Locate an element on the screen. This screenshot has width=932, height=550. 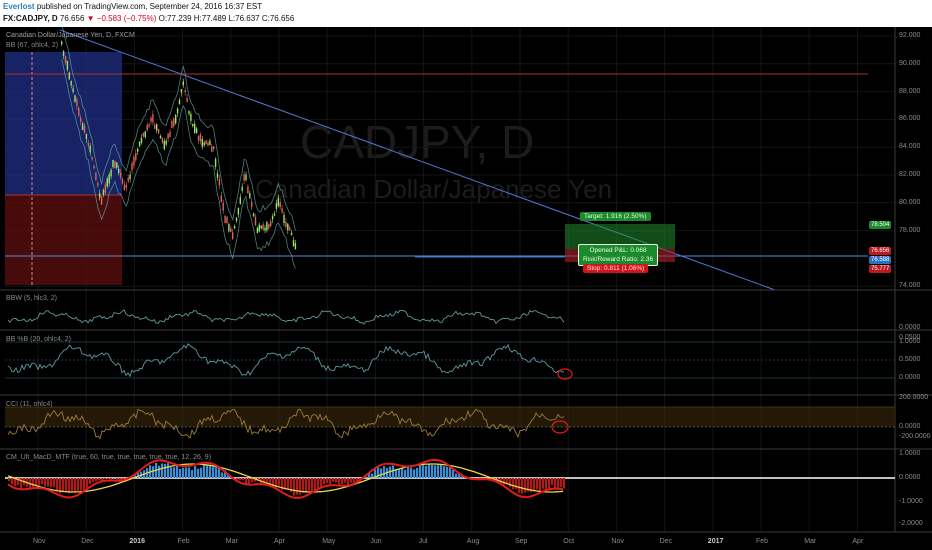
price-tick: 90.000 is located at coordinates (910, 63).